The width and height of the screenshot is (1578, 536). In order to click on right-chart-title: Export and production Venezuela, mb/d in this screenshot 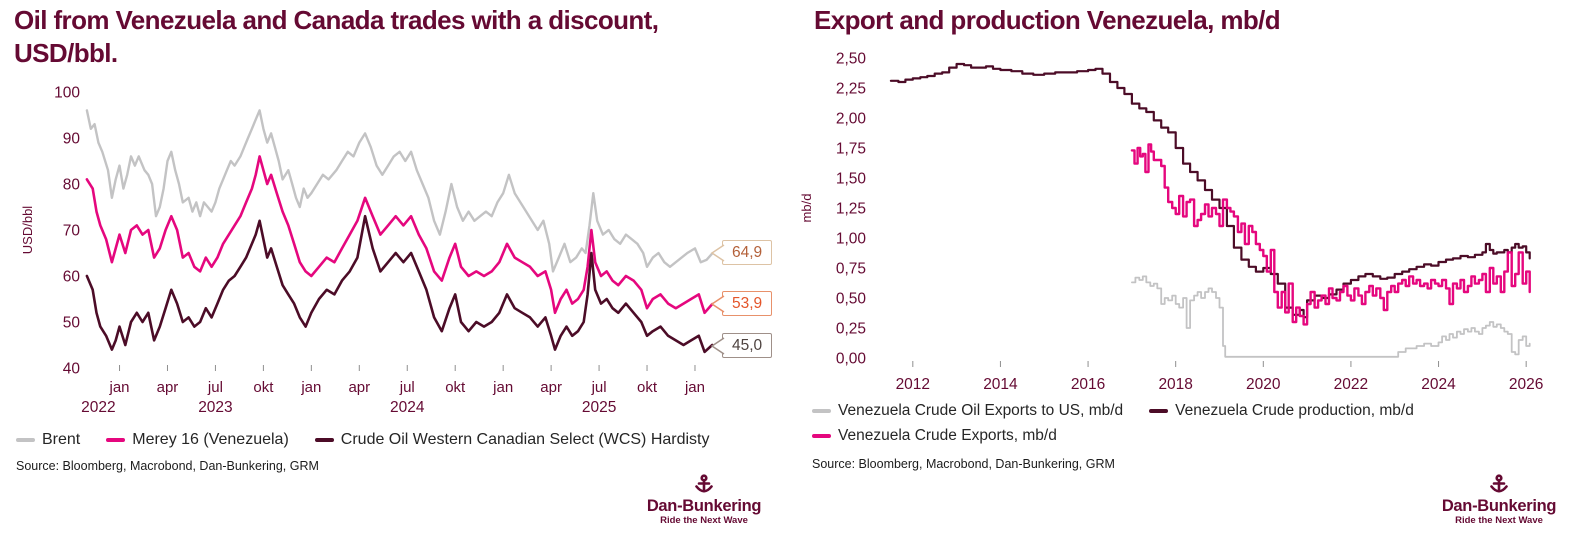, I will do `click(1047, 20)`.